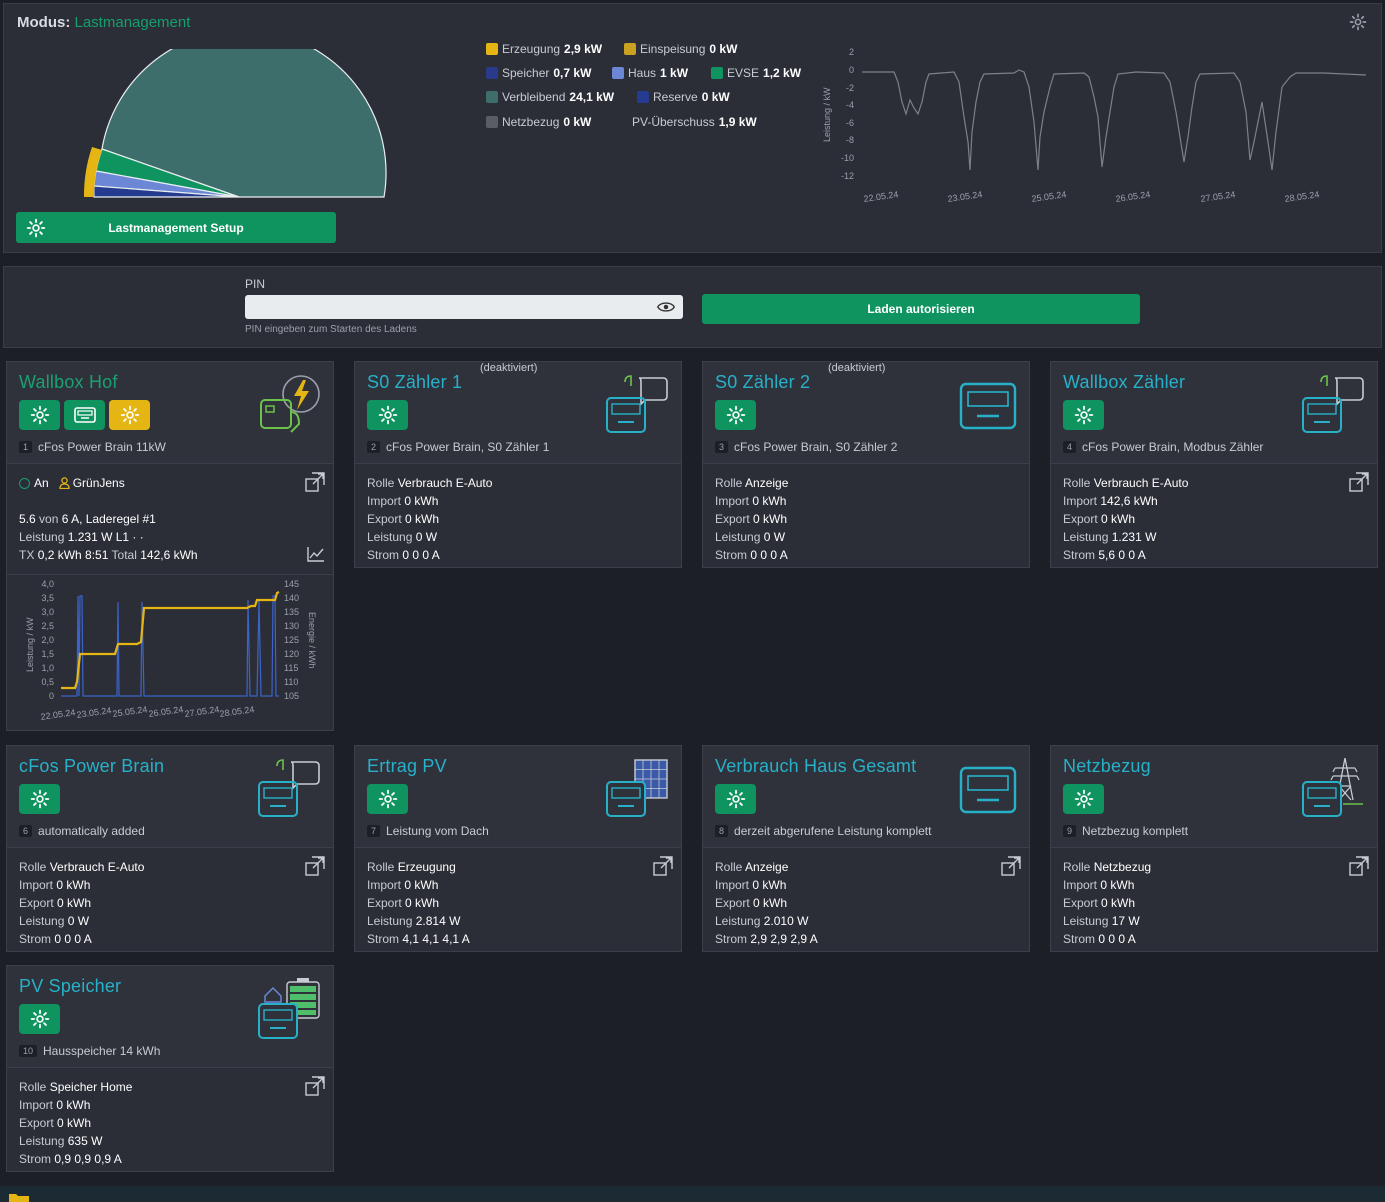 The width and height of the screenshot is (1385, 1202). Describe the element at coordinates (44, 22) in the screenshot. I see `mode-label: Modus:` at that location.